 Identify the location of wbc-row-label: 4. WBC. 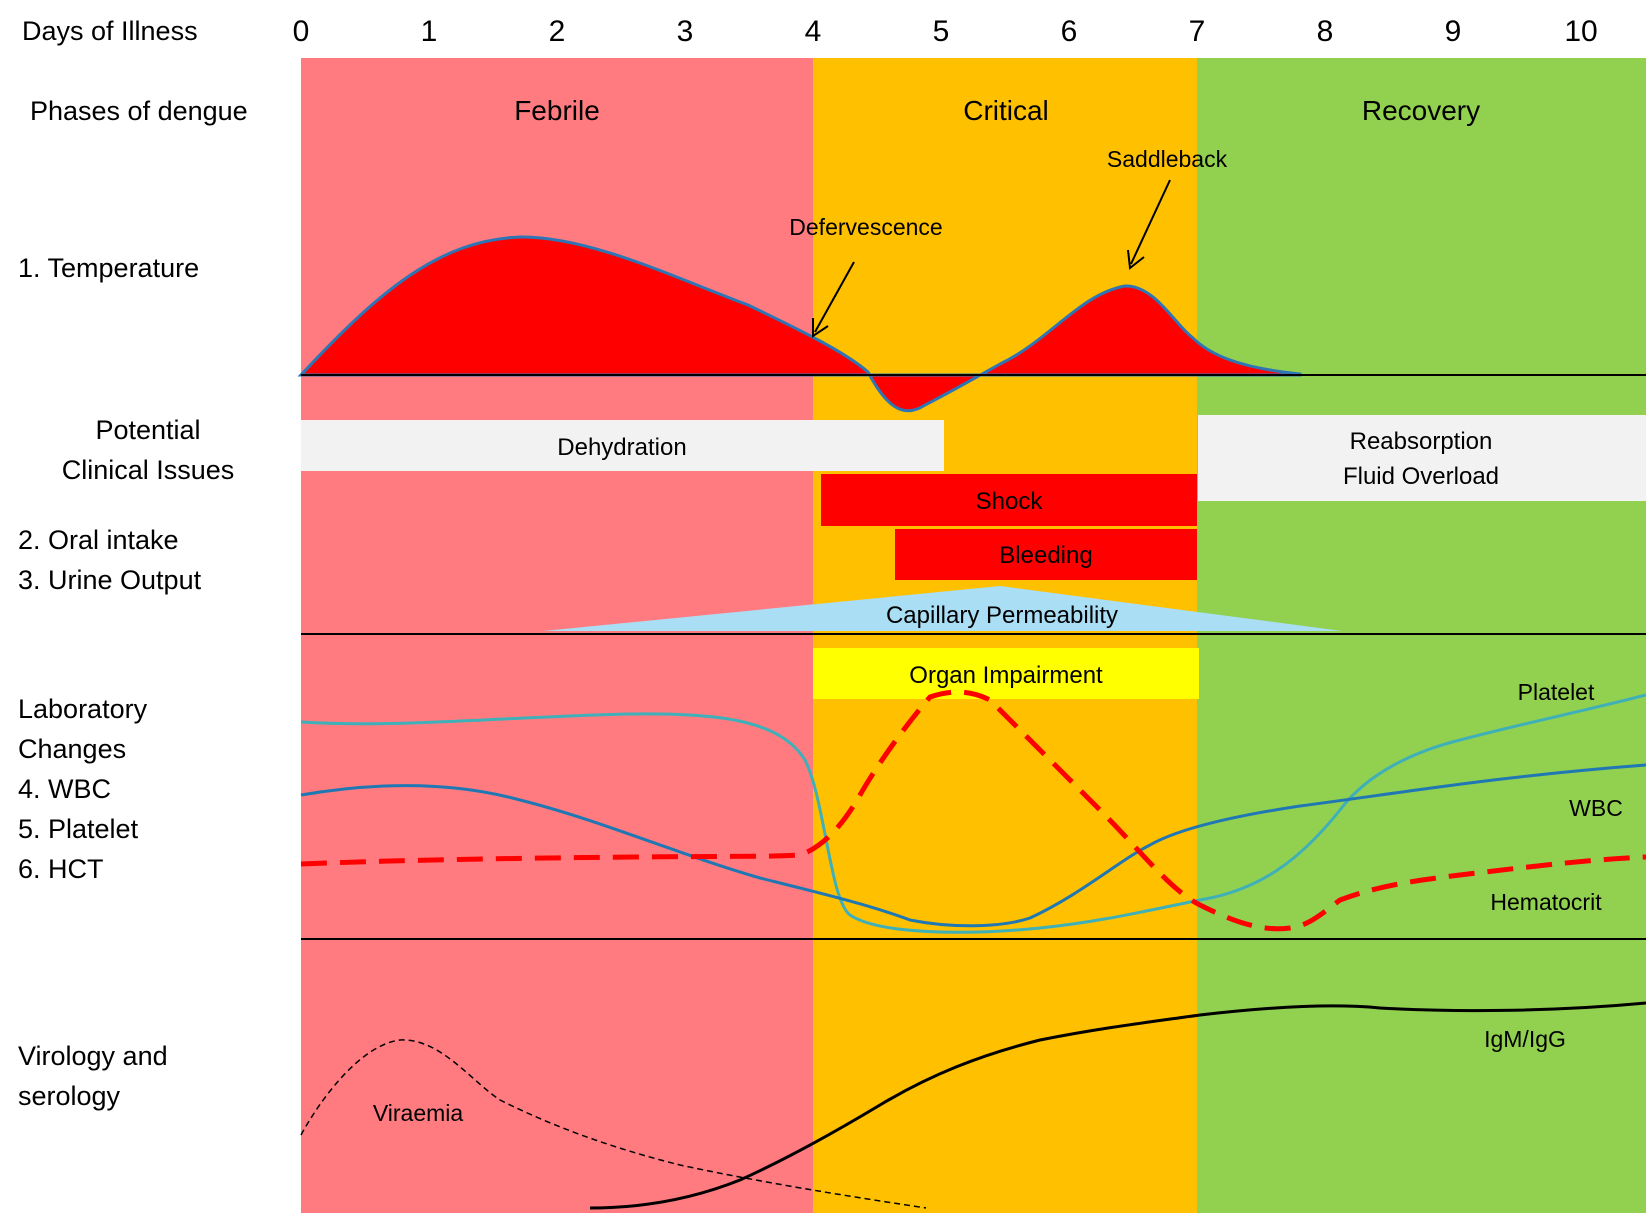
(64, 789).